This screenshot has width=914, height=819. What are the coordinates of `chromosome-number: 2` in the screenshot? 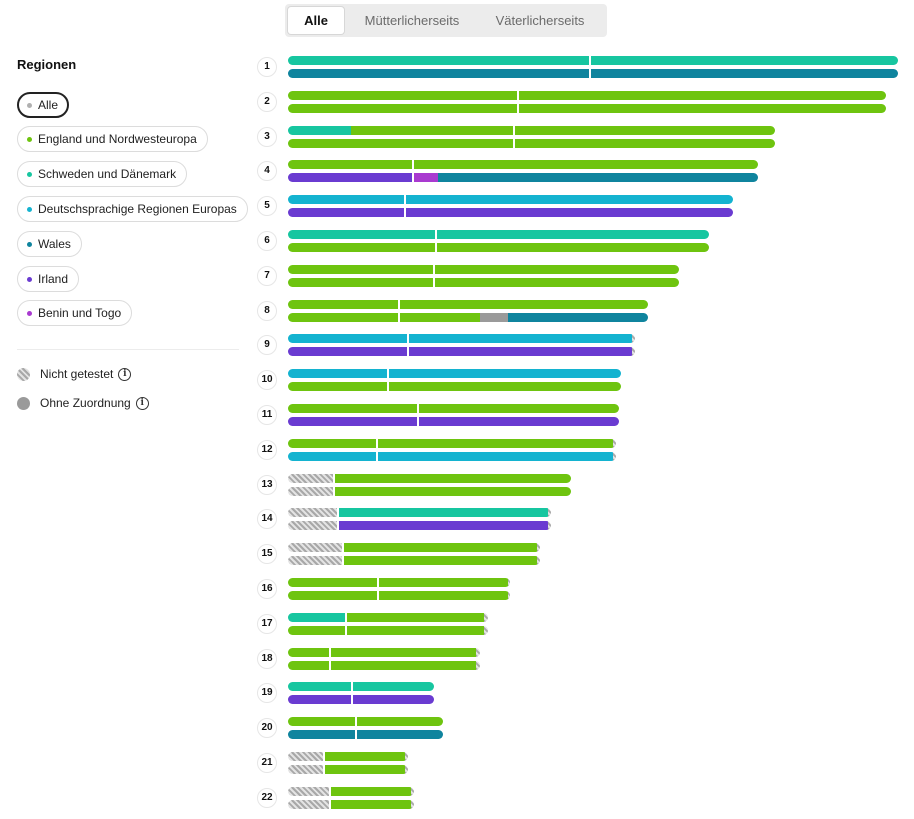 It's located at (267, 101).